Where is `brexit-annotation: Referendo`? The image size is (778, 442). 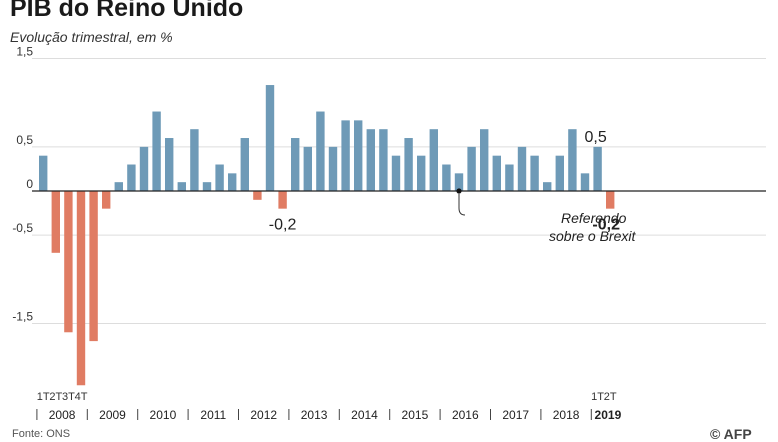
brexit-annotation: Referendo is located at coordinates (594, 218).